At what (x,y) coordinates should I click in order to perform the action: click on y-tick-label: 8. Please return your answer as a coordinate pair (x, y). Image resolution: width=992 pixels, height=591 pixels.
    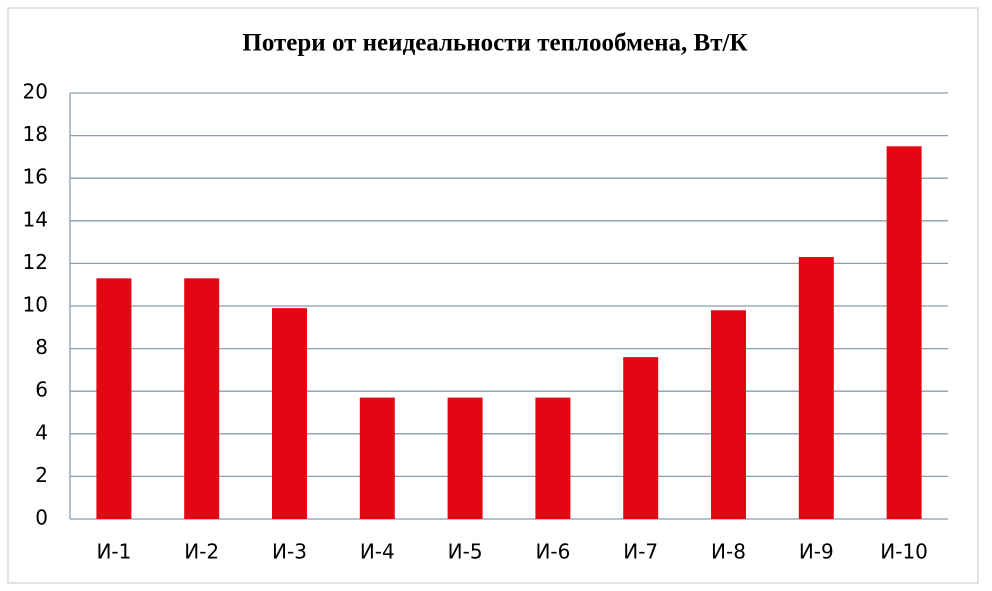
    Looking at the image, I should click on (41, 347).